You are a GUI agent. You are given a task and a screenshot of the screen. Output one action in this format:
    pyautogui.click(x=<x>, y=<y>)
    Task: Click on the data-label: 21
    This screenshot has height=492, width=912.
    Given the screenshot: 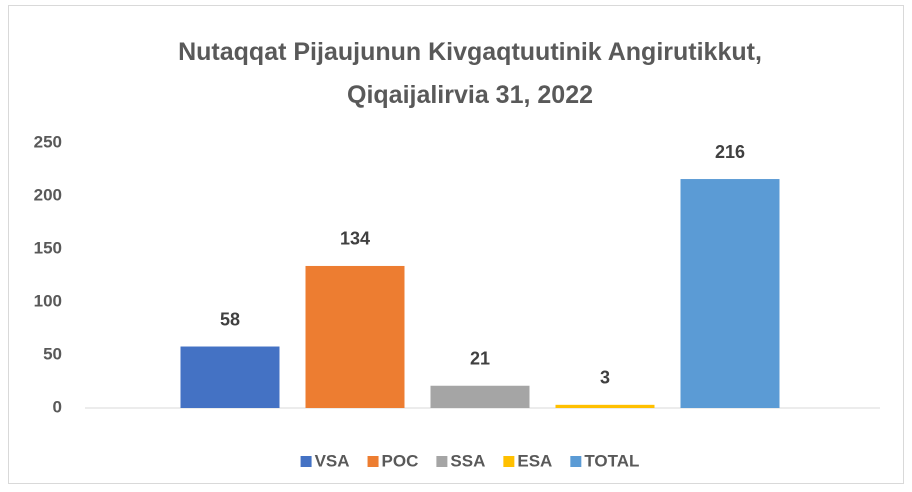 What is the action you would take?
    pyautogui.click(x=480, y=358)
    